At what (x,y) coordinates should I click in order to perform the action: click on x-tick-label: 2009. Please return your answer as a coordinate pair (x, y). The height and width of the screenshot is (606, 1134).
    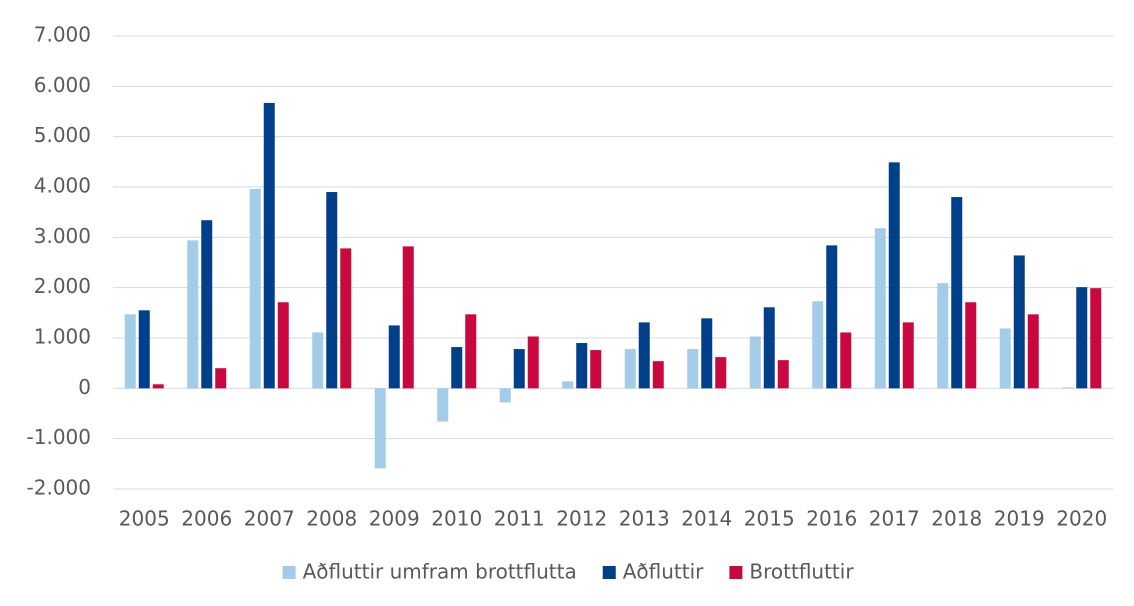
    Looking at the image, I should click on (394, 519).